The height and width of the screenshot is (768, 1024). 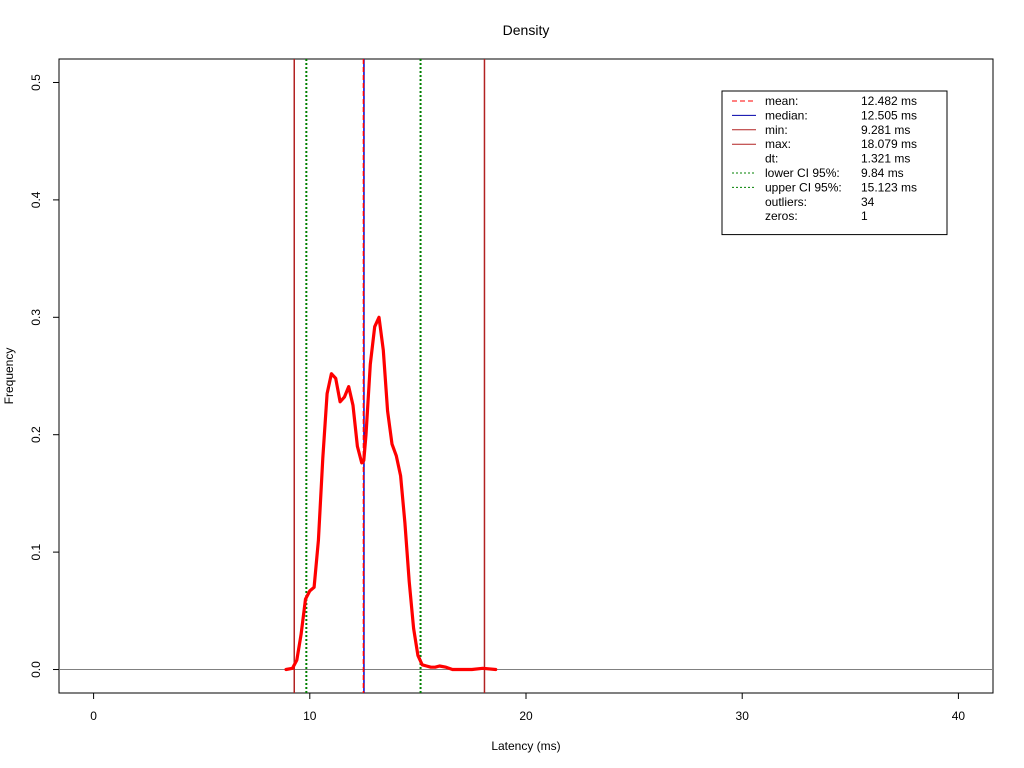 I want to click on legend-label: mean:, so click(x=781, y=101).